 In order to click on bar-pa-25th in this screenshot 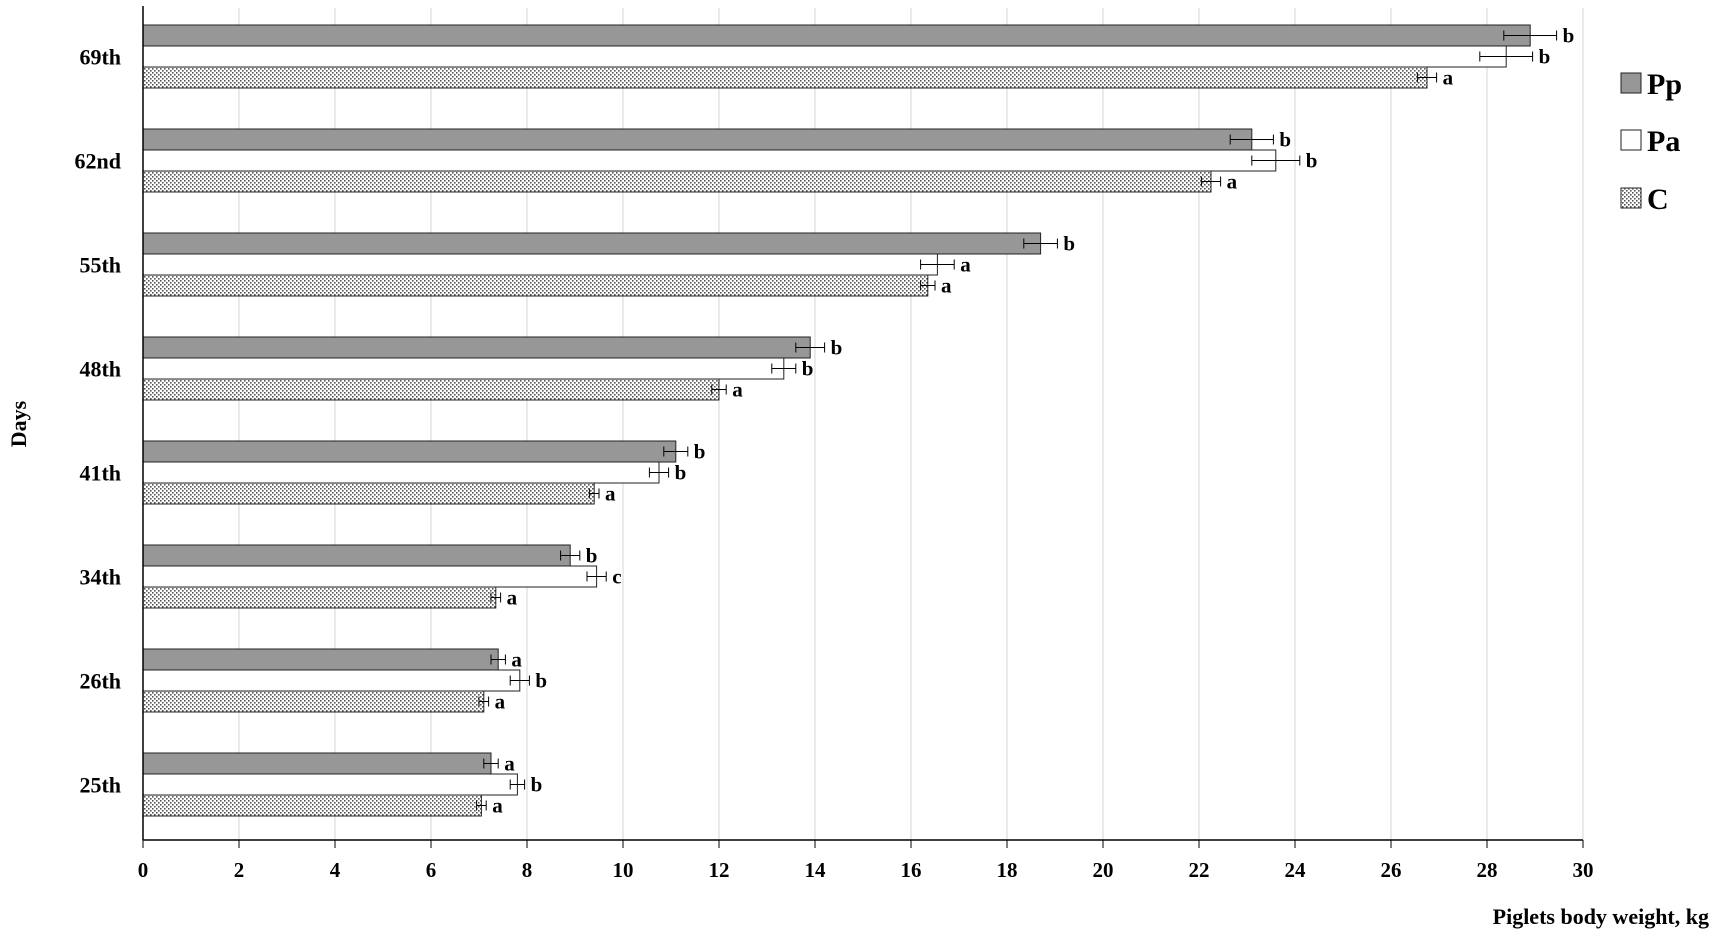, I will do `click(330, 784)`.